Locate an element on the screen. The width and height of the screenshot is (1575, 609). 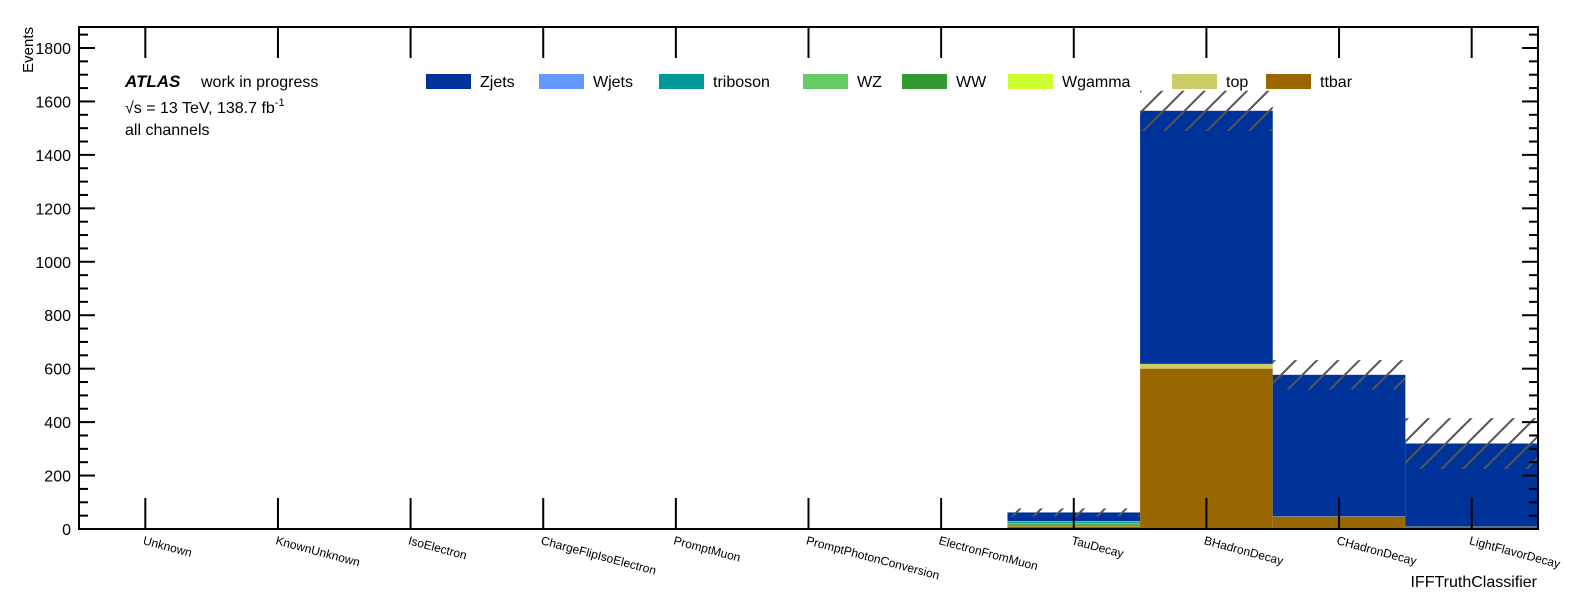
bar-zjets-chadrondecay is located at coordinates (1339, 445).